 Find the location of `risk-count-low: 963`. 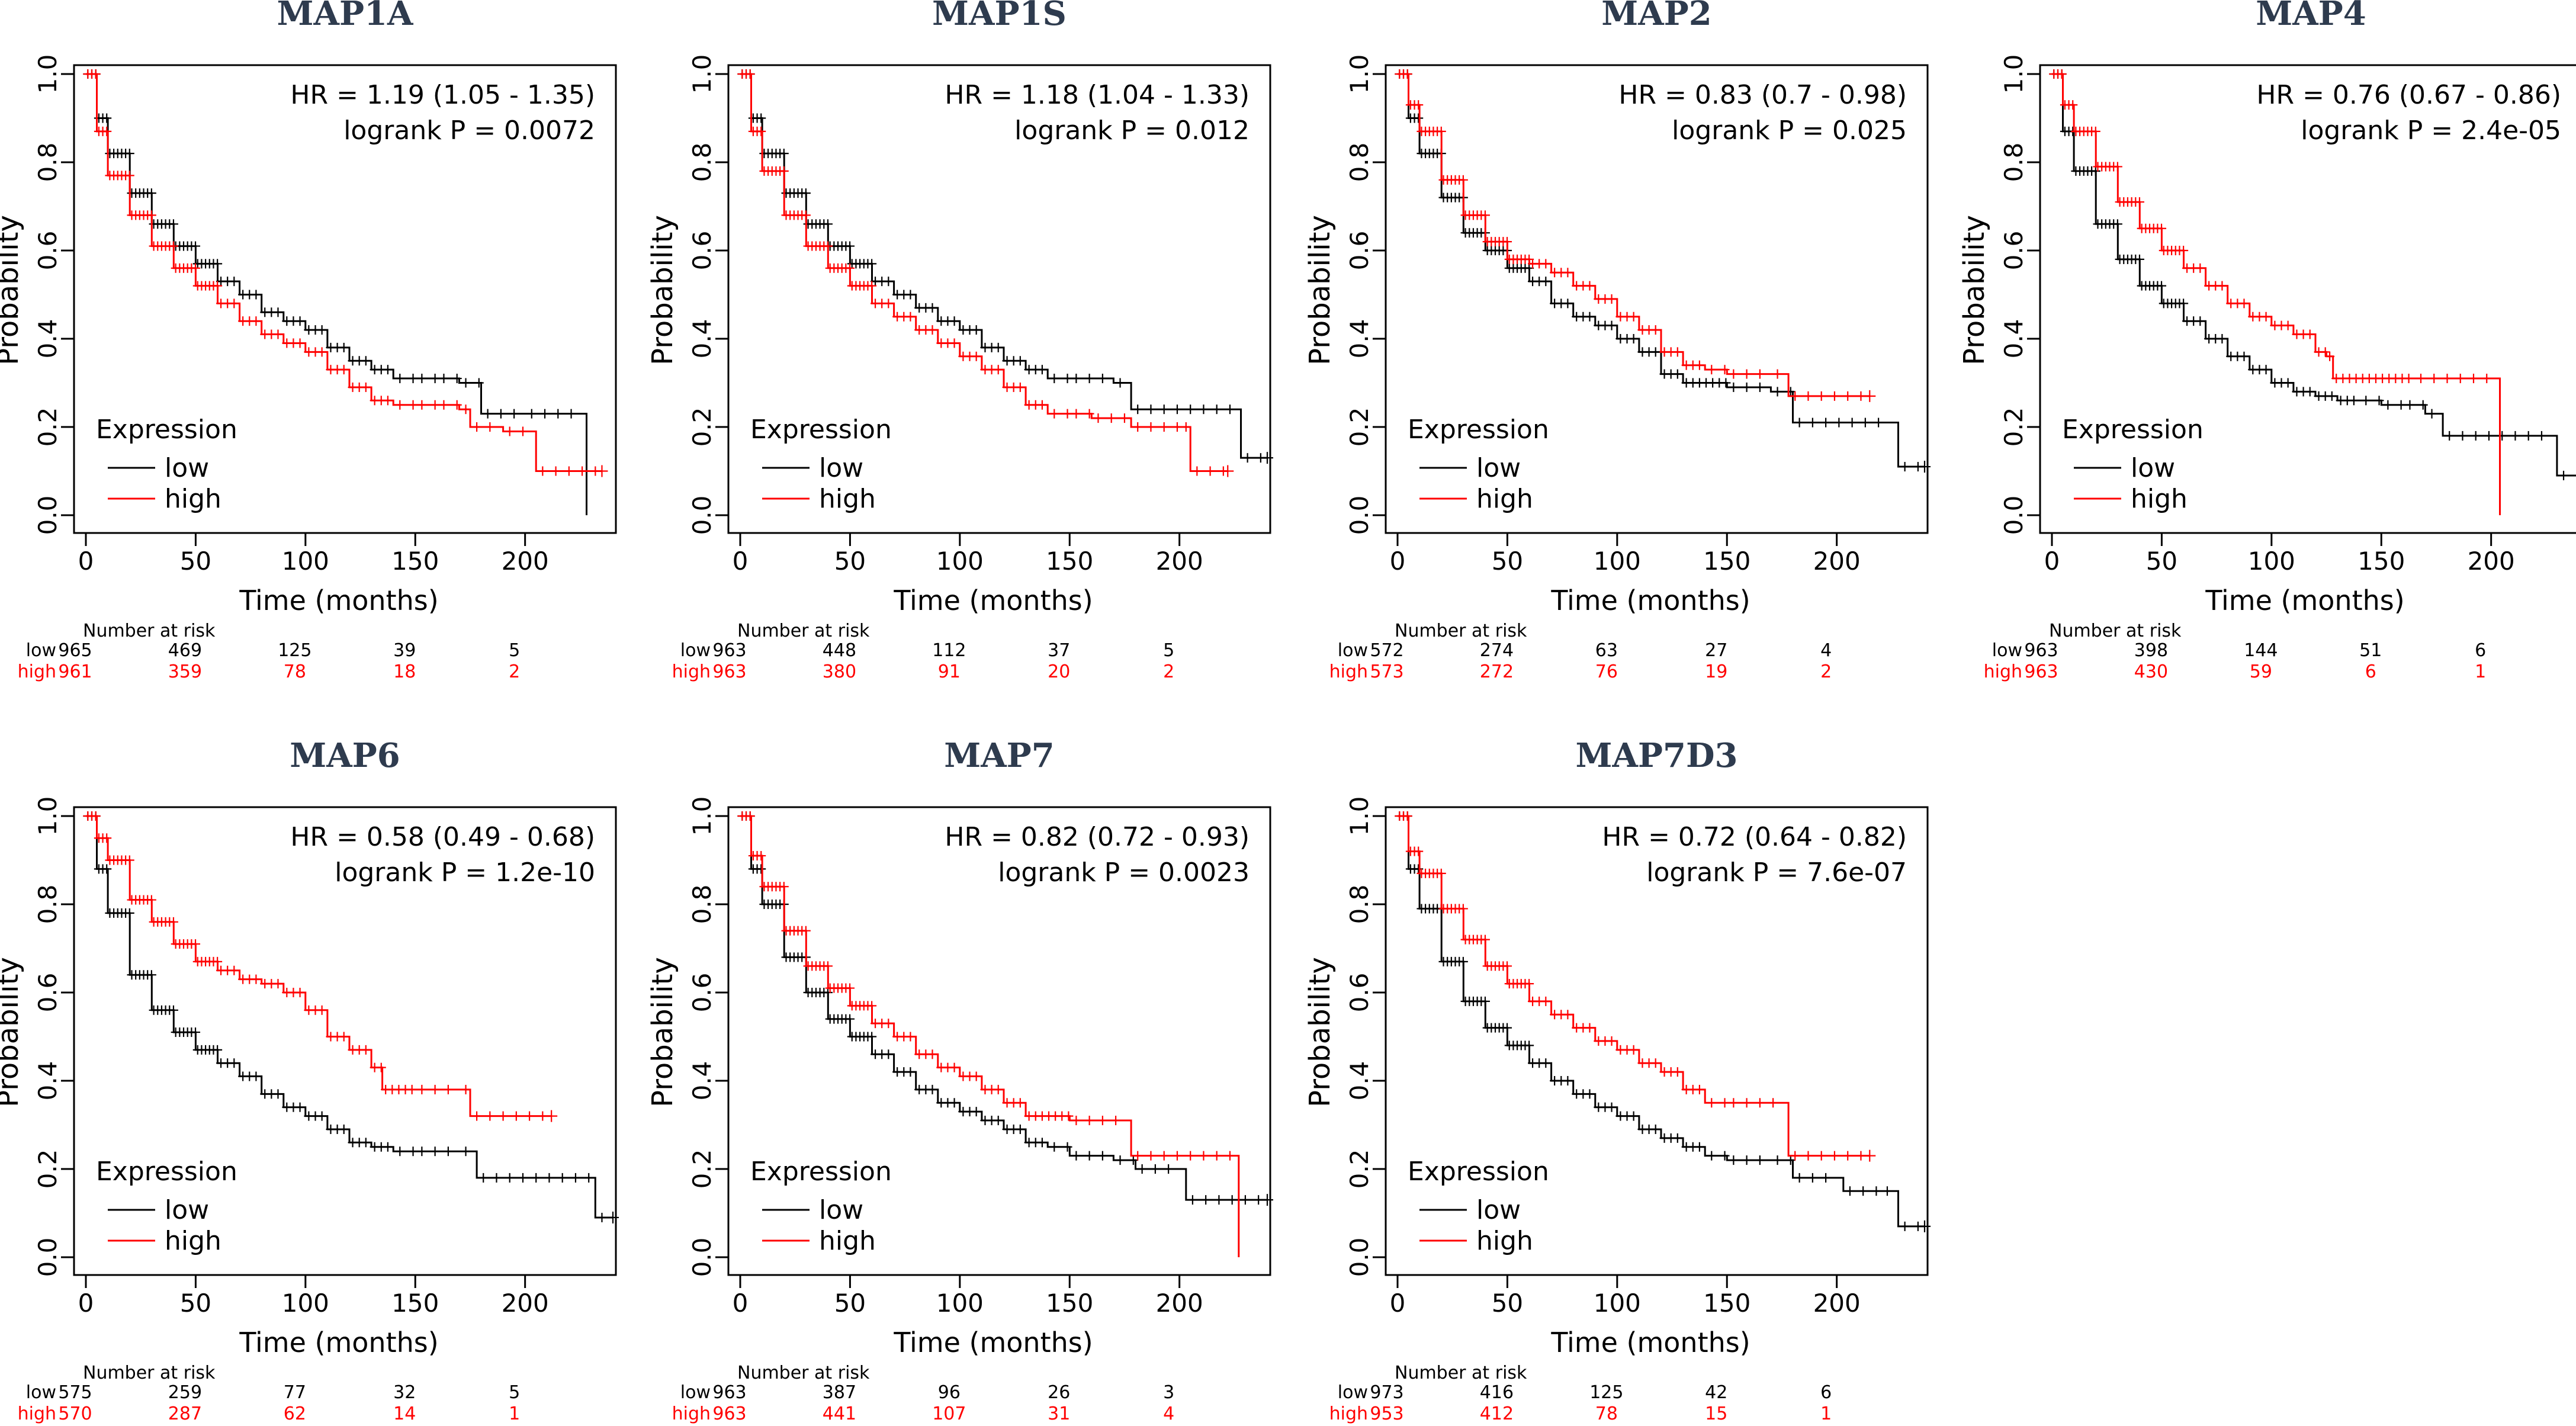

risk-count-low: 963 is located at coordinates (2041, 651).